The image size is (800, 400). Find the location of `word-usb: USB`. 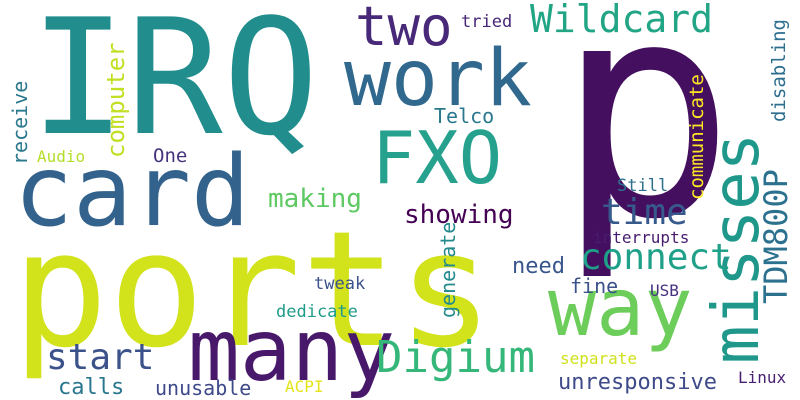

word-usb: USB is located at coordinates (664, 290).